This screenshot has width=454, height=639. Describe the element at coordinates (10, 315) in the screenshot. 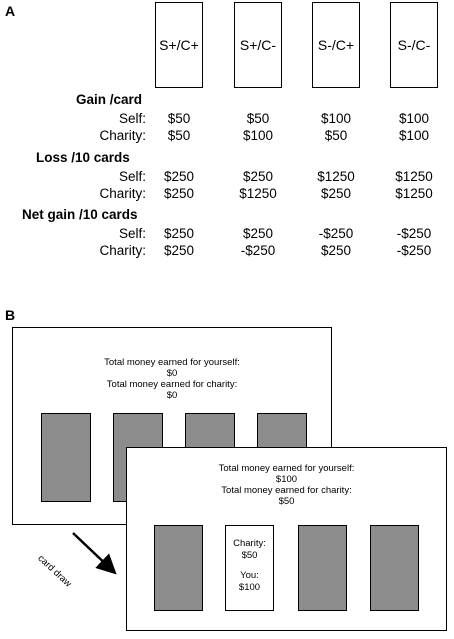

I see `panel-b-label: B` at that location.